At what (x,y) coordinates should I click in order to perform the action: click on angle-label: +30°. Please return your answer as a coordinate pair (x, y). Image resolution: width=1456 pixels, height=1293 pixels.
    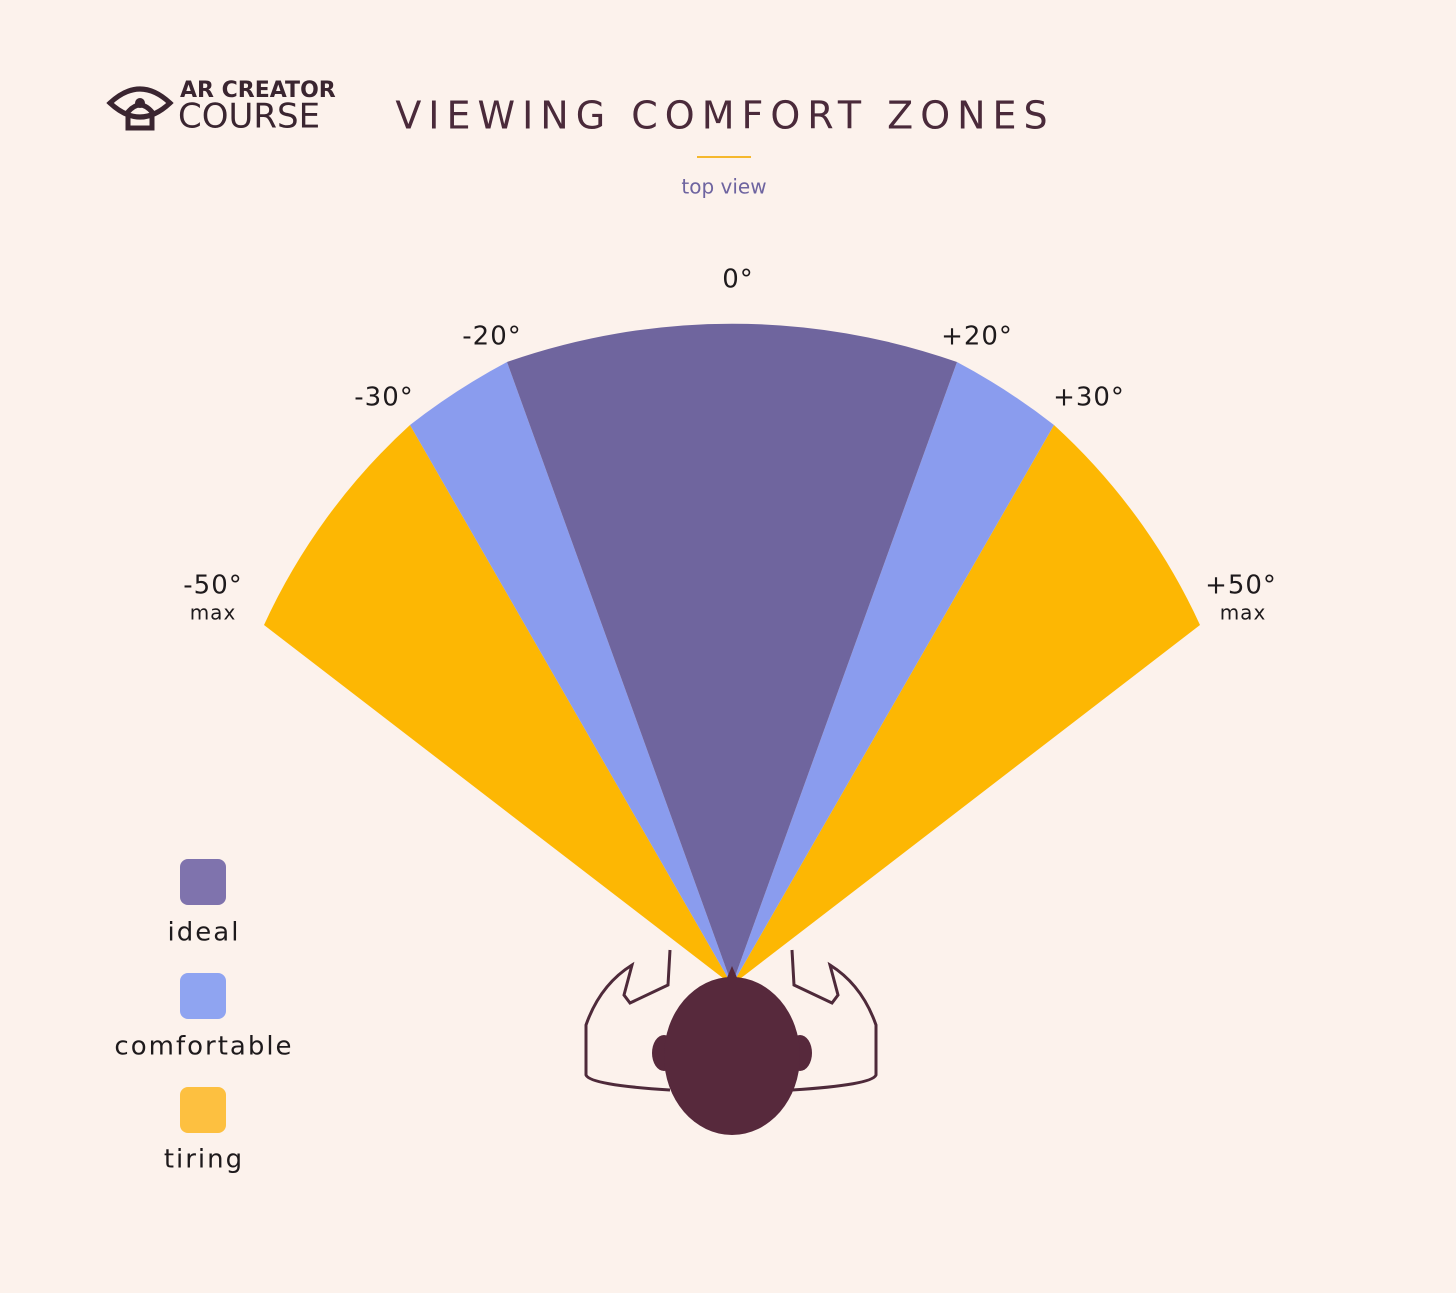
    Looking at the image, I should click on (1089, 398).